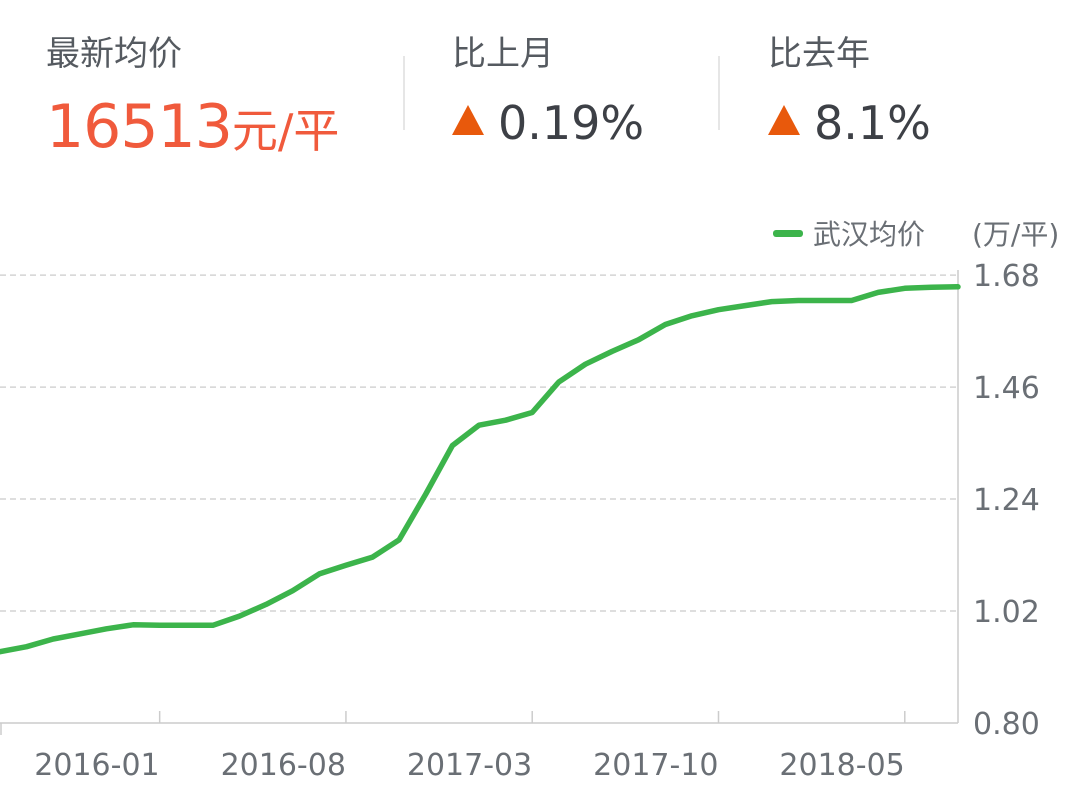 This screenshot has height=800, width=1069. What do you see at coordinates (114, 54) in the screenshot?
I see `avg-price-label: 最新均价` at bounding box center [114, 54].